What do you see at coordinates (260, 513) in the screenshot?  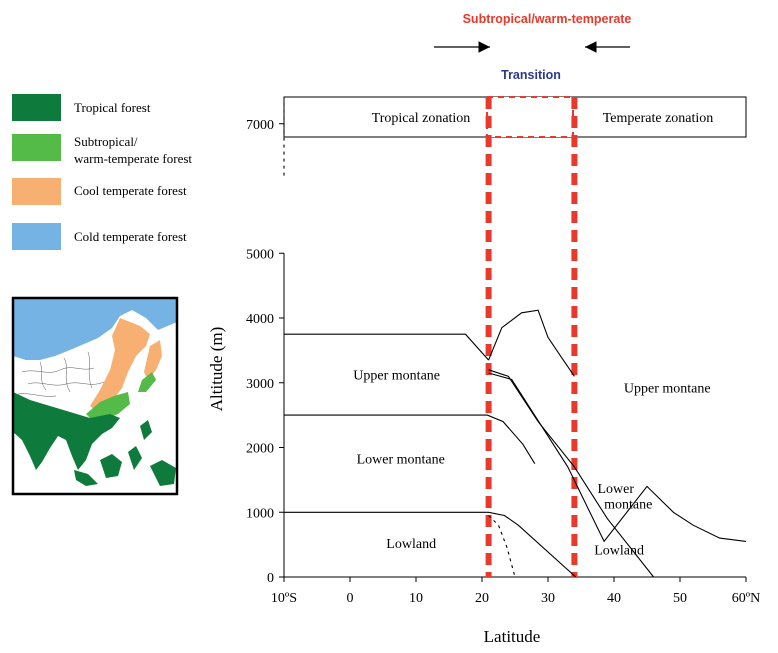 I see `y-tick-label: 1000` at bounding box center [260, 513].